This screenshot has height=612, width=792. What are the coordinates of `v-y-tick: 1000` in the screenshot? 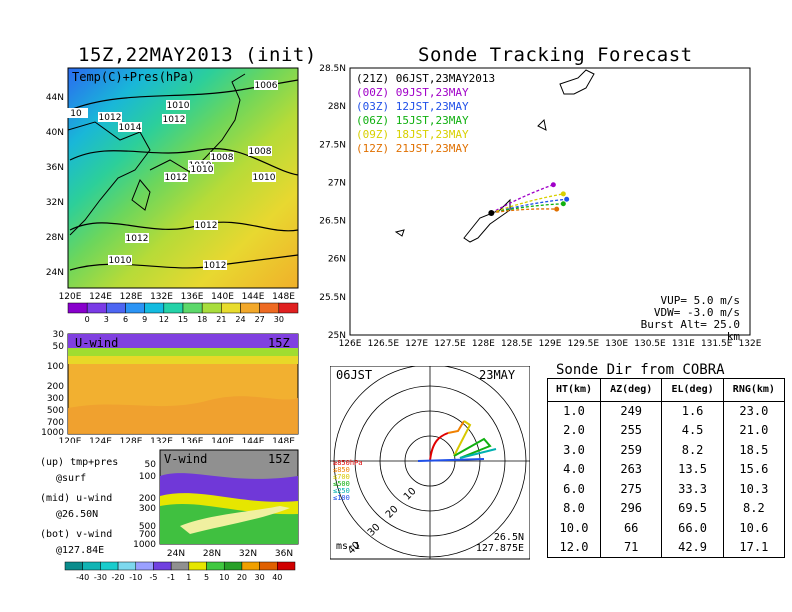 It's located at (144, 545).